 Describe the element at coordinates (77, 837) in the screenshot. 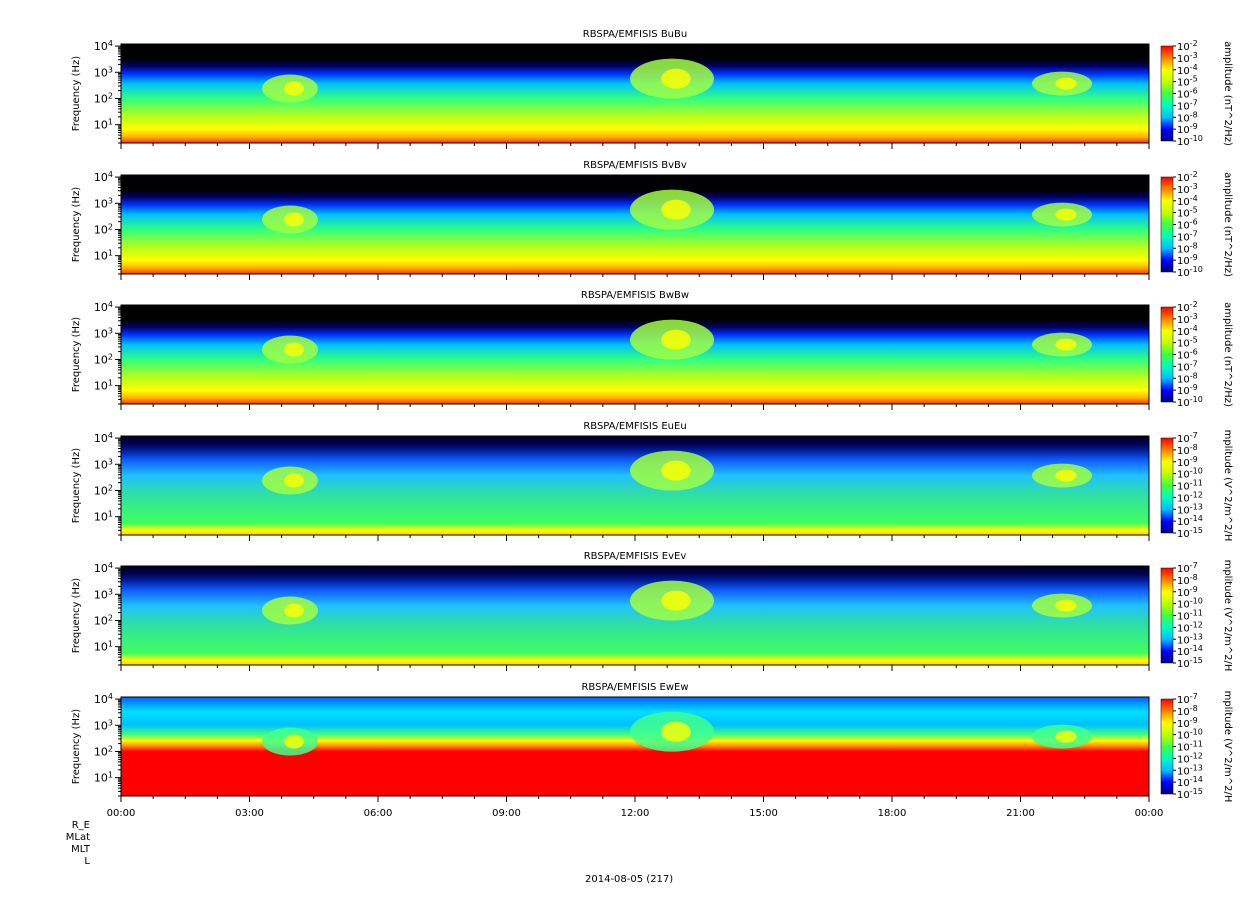

I see `ephemeris-mlat-label: MLat` at that location.